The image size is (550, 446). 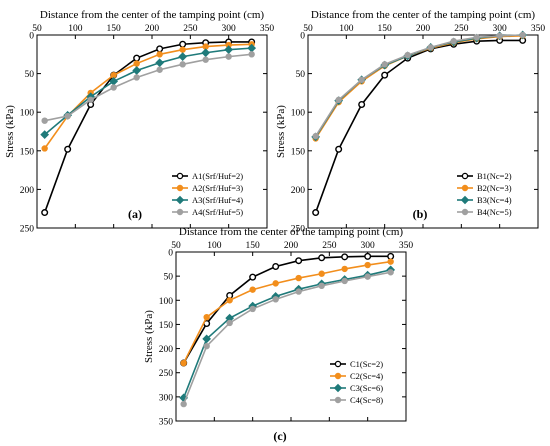 I want to click on legend-label-4: A4(Srf/Huf=5), so click(x=217, y=212).